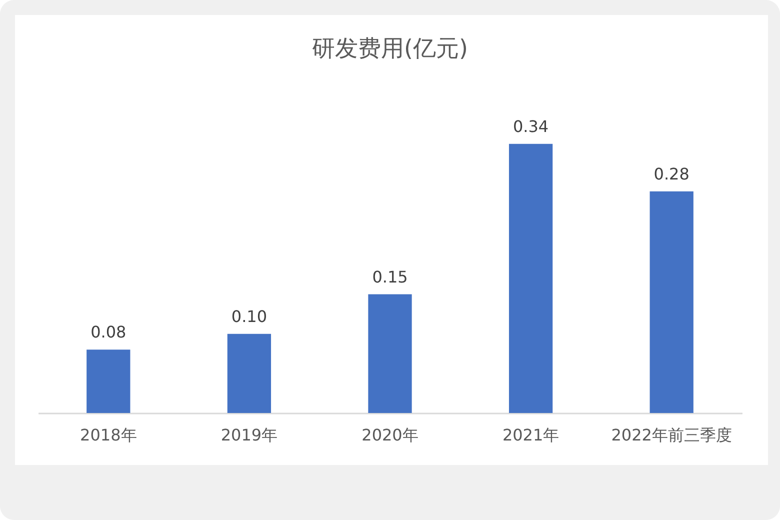 The height and width of the screenshot is (520, 780). I want to click on x-tick-label: 2019年, so click(249, 435).